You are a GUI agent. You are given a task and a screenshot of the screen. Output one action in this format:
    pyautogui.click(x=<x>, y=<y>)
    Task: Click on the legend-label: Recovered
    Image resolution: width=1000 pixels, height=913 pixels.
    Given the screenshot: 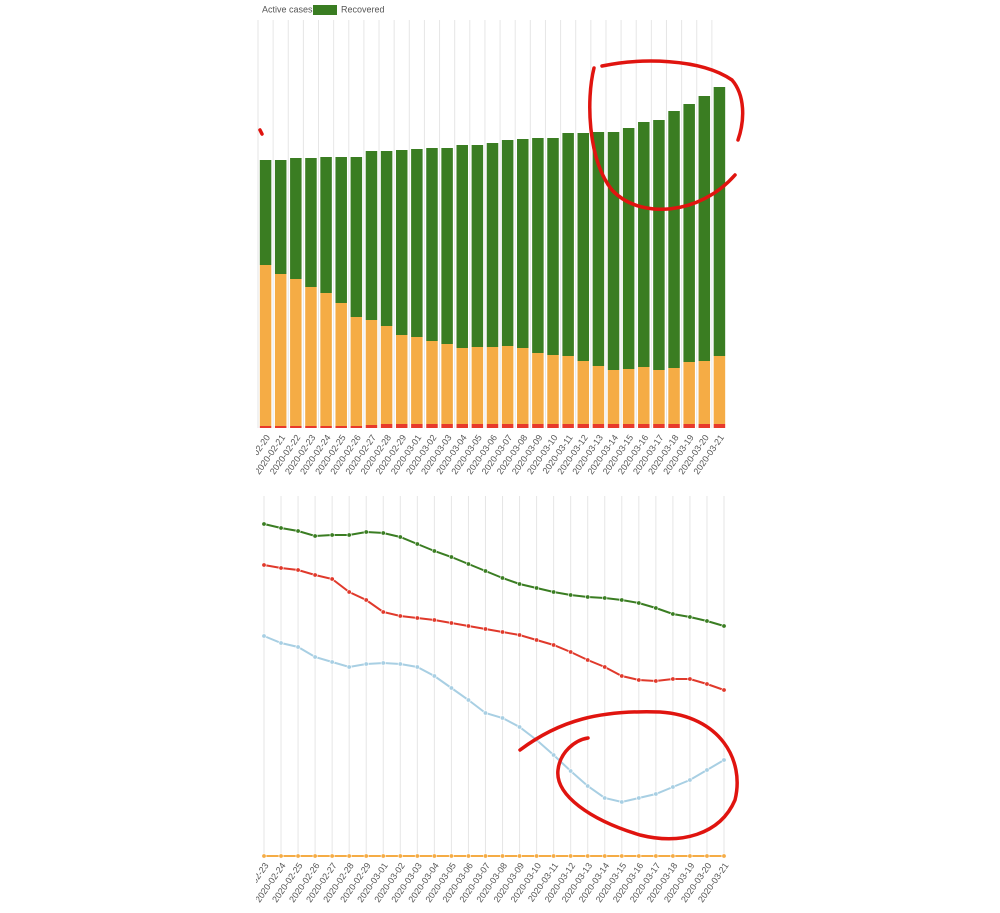 What is the action you would take?
    pyautogui.click(x=363, y=9)
    